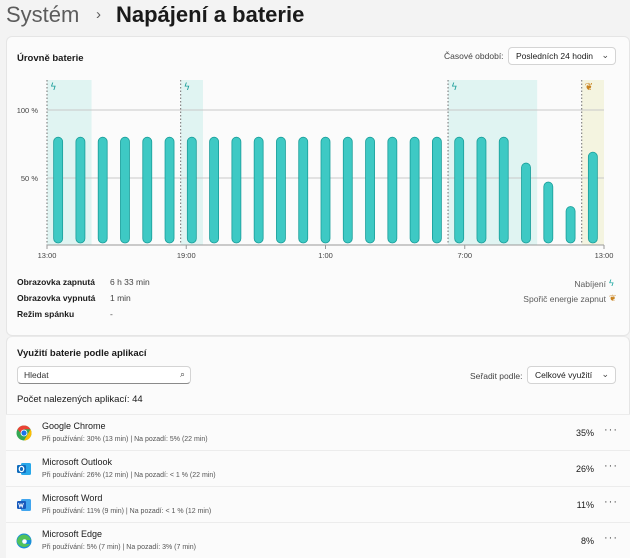 This screenshot has height=558, width=630. I want to click on page-title: Napájení a baterie, so click(210, 14).